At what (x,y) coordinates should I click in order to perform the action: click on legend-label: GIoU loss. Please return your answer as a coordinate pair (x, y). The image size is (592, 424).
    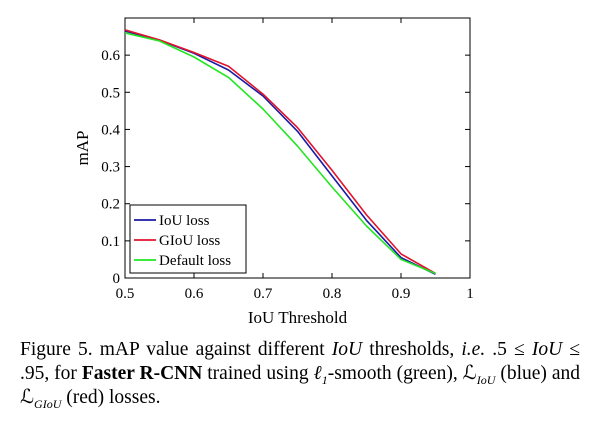
    Looking at the image, I should click on (189, 241).